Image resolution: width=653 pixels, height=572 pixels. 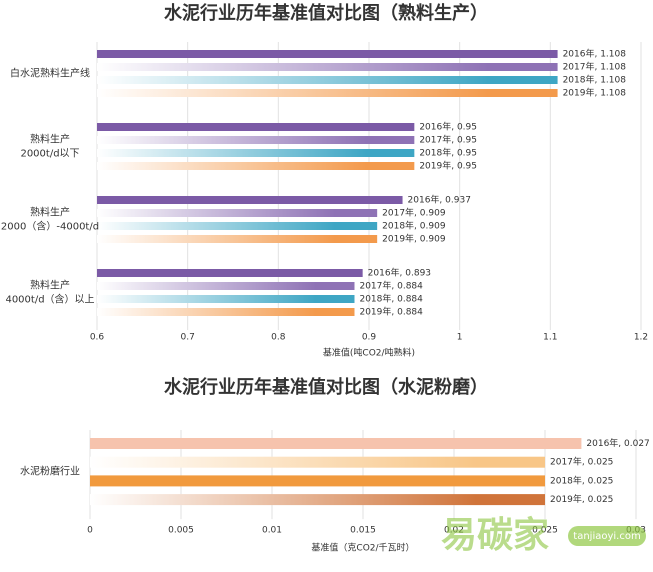 I want to click on data-label: 2017年, 0.884, so click(x=391, y=286).